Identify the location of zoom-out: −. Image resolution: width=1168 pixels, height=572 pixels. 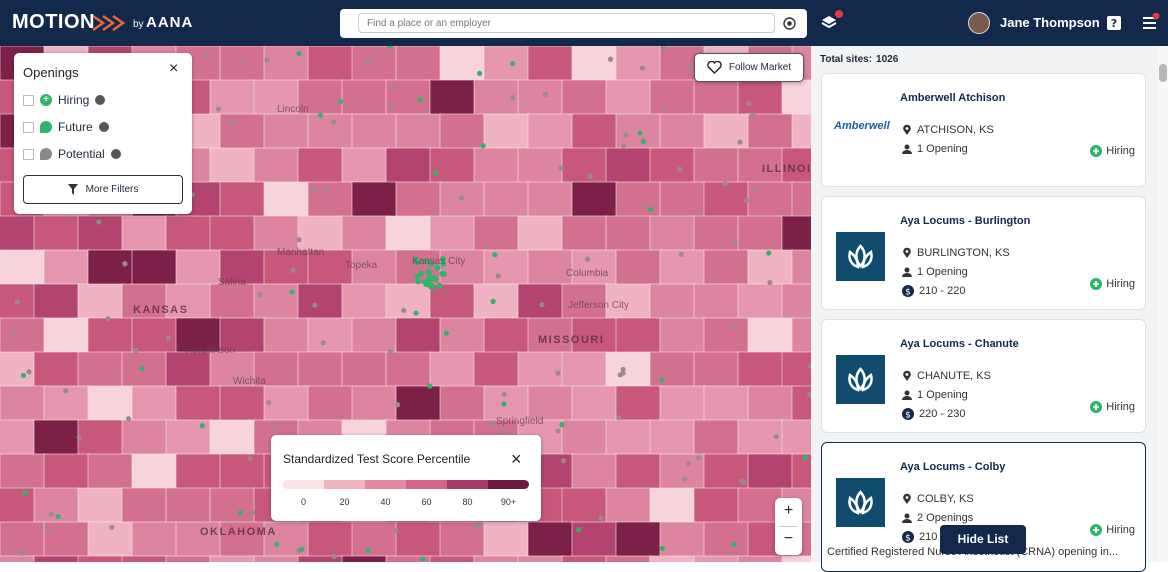
(788, 538).